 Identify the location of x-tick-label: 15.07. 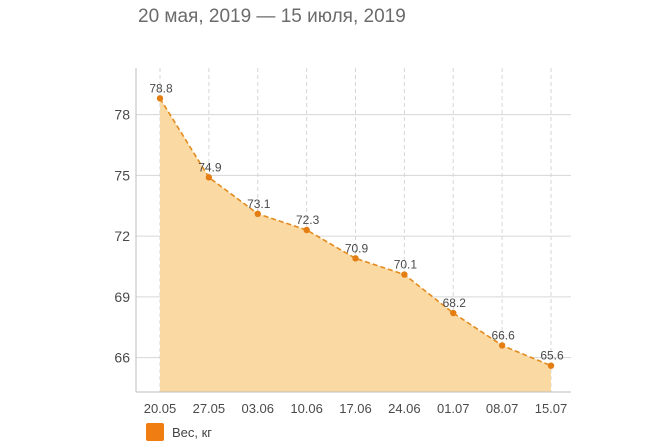
(551, 408).